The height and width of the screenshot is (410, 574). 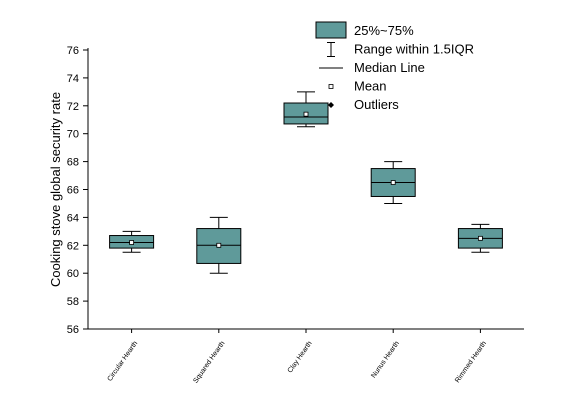 I want to click on y-tick-label: 58, so click(x=73, y=302).